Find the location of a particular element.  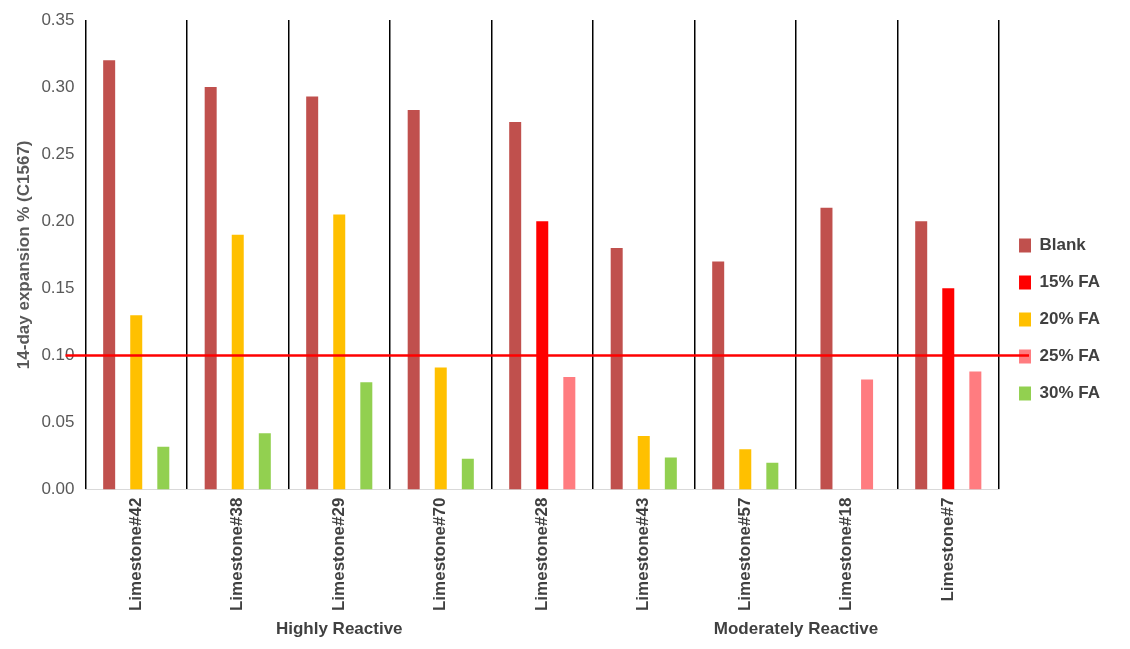

x-tick-label: Limestone#38 is located at coordinates (237, 554).